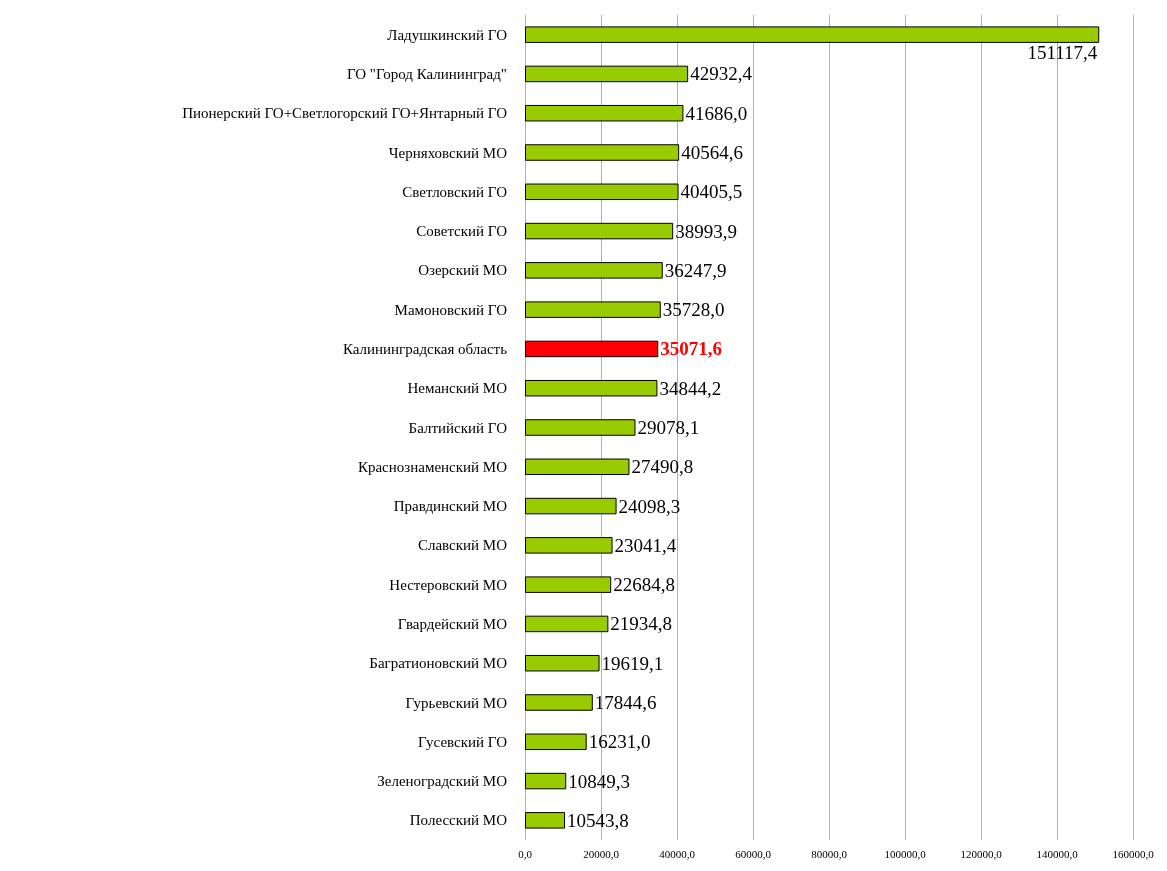 This screenshot has width=1167, height=871. What do you see at coordinates (981, 853) in the screenshot?
I see `x-tick-label: 120000,0` at bounding box center [981, 853].